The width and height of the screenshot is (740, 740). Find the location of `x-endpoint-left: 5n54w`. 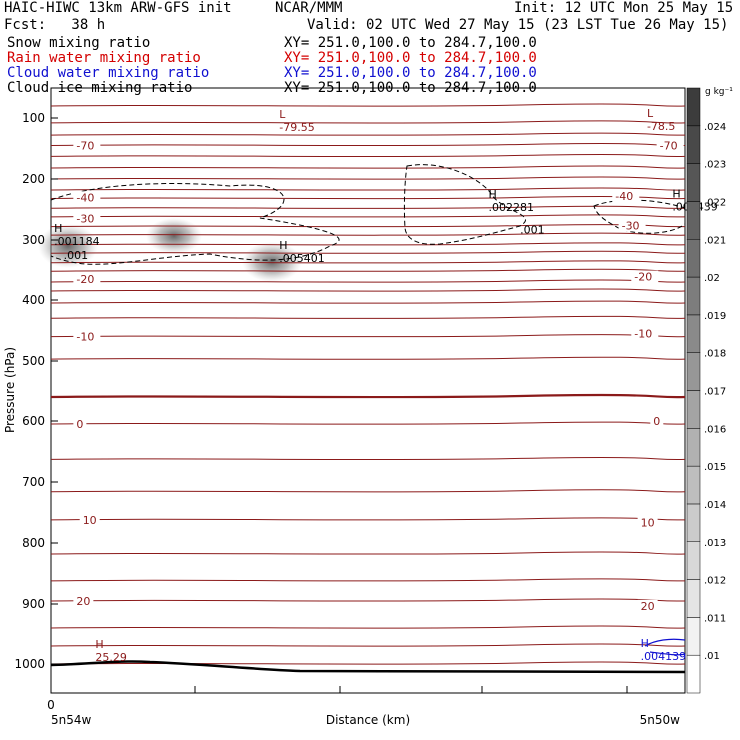

x-endpoint-left: 5n54w is located at coordinates (71, 720).